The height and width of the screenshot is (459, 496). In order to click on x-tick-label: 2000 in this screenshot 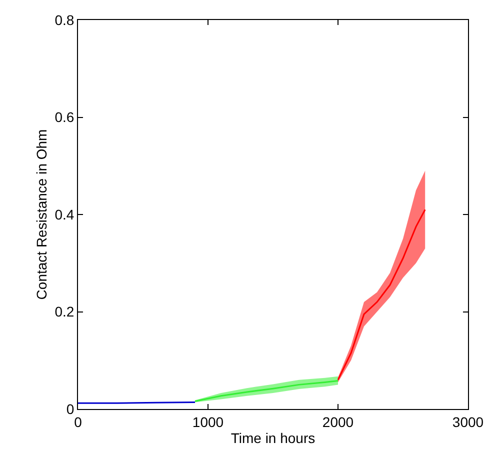, I will do `click(338, 422)`.